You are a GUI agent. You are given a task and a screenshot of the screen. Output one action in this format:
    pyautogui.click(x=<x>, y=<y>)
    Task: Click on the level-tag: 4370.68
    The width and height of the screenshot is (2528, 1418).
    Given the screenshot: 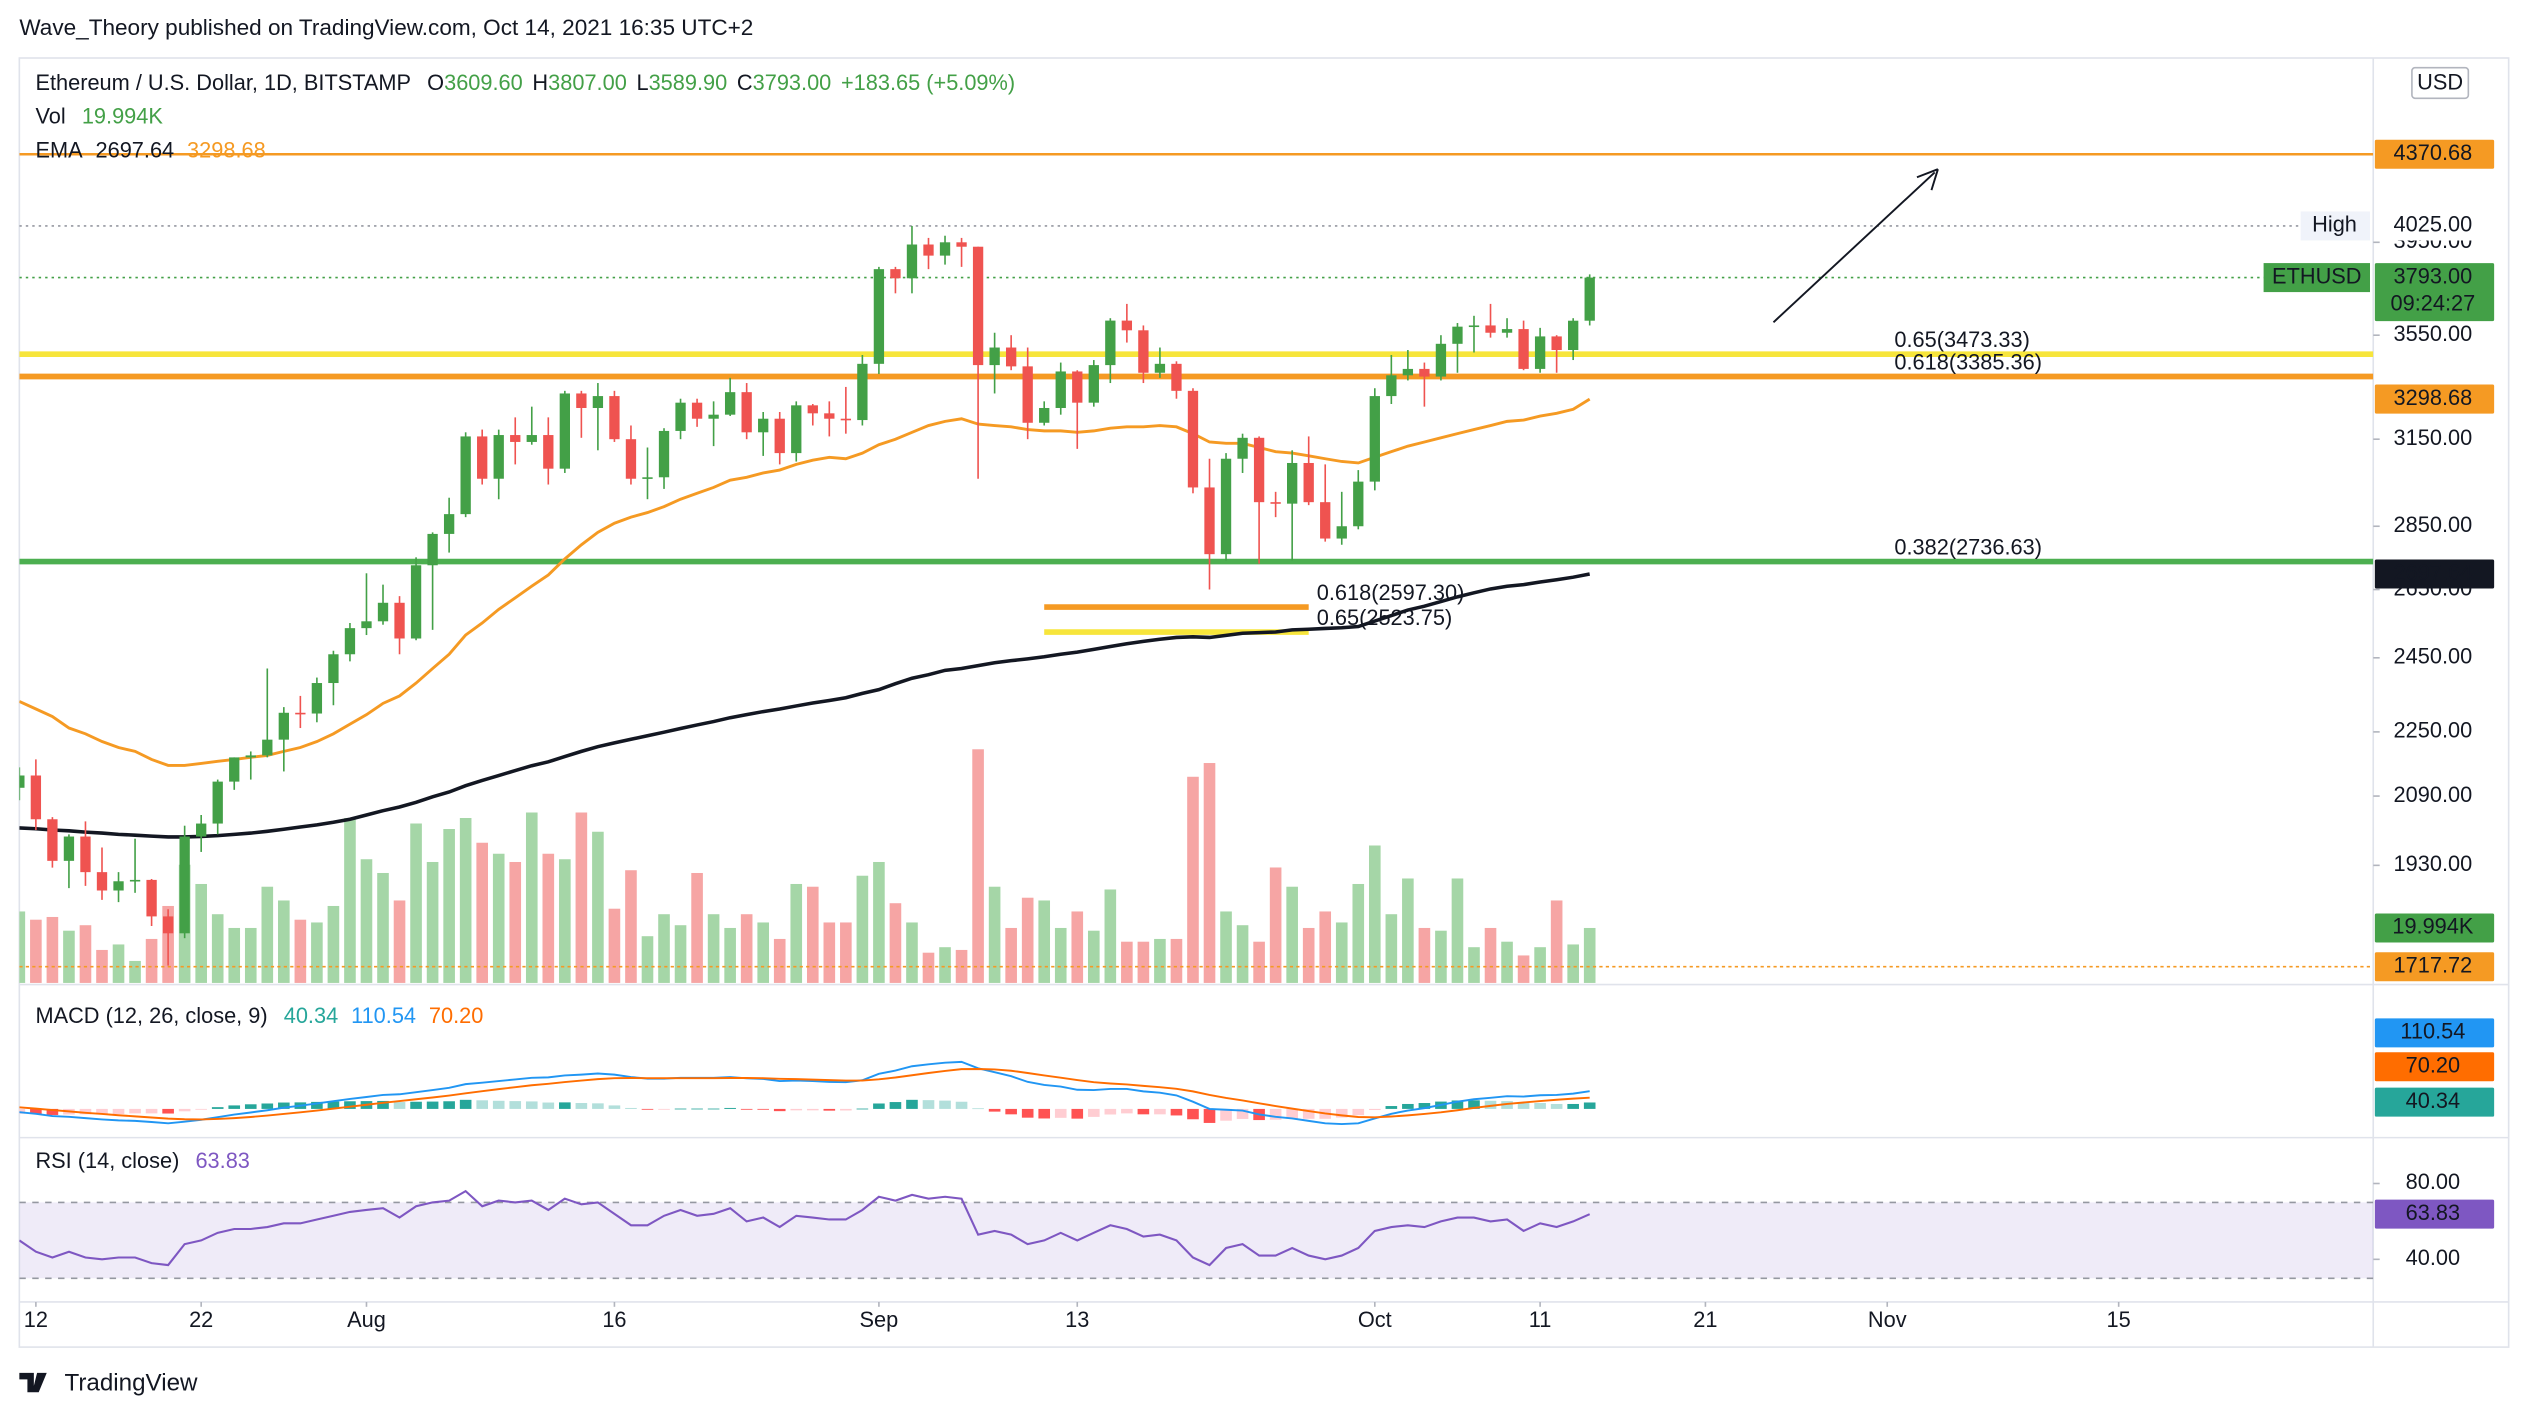 What is the action you would take?
    pyautogui.click(x=2433, y=152)
    